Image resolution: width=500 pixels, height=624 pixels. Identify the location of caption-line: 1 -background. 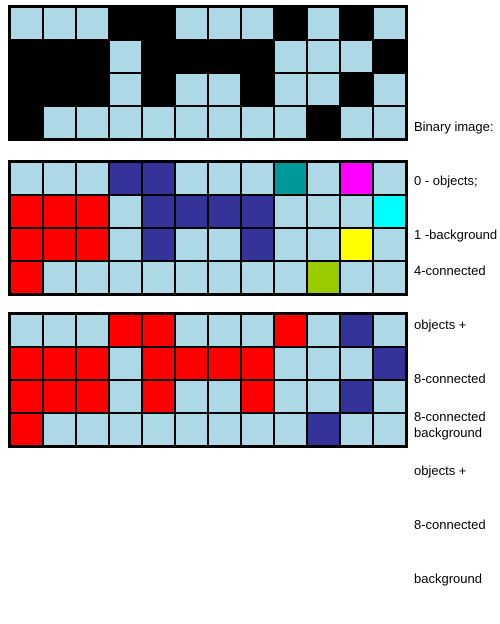
(456, 234).